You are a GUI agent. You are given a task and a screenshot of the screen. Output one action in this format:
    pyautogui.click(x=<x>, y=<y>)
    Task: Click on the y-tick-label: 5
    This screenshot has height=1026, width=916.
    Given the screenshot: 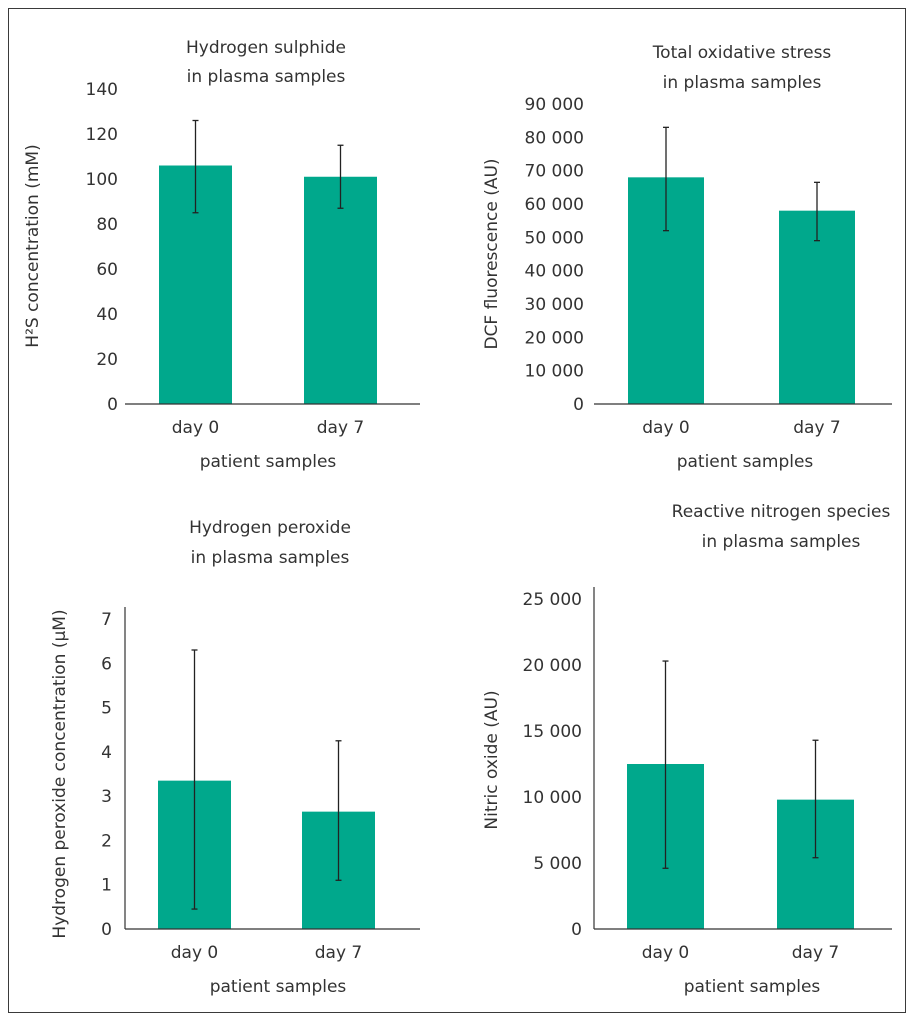 What is the action you would take?
    pyautogui.click(x=106, y=709)
    